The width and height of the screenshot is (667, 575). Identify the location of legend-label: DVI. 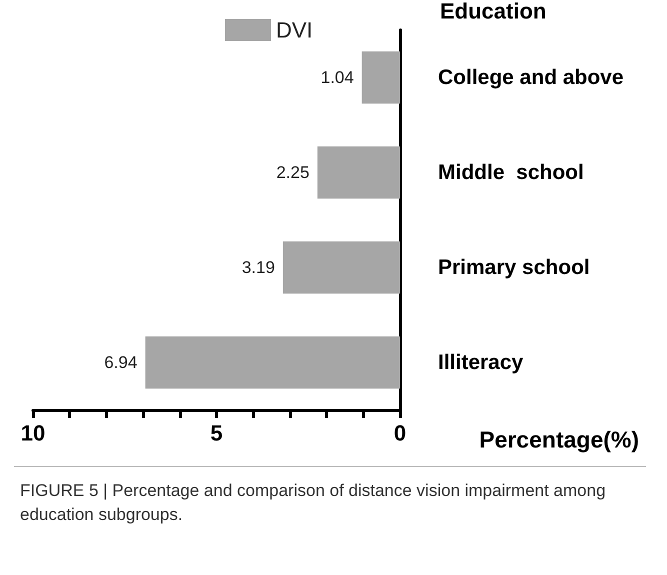
(294, 30).